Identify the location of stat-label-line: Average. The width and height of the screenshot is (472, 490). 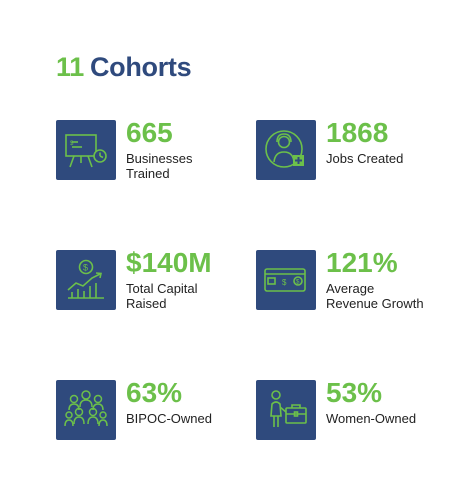
(350, 288).